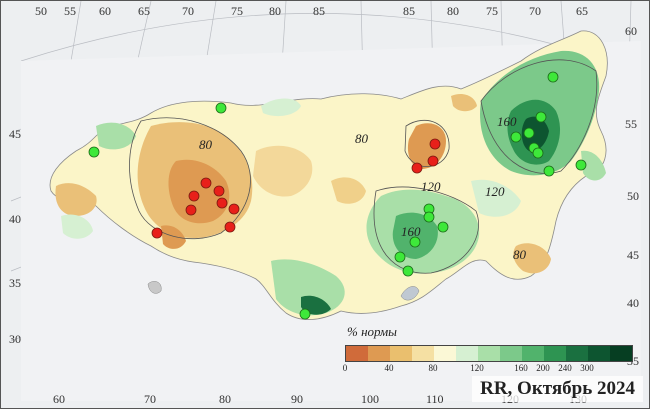 The width and height of the screenshot is (650, 409). Describe the element at coordinates (557, 389) in the screenshot. I see `map-title: RR, Октябрь 2024` at that location.